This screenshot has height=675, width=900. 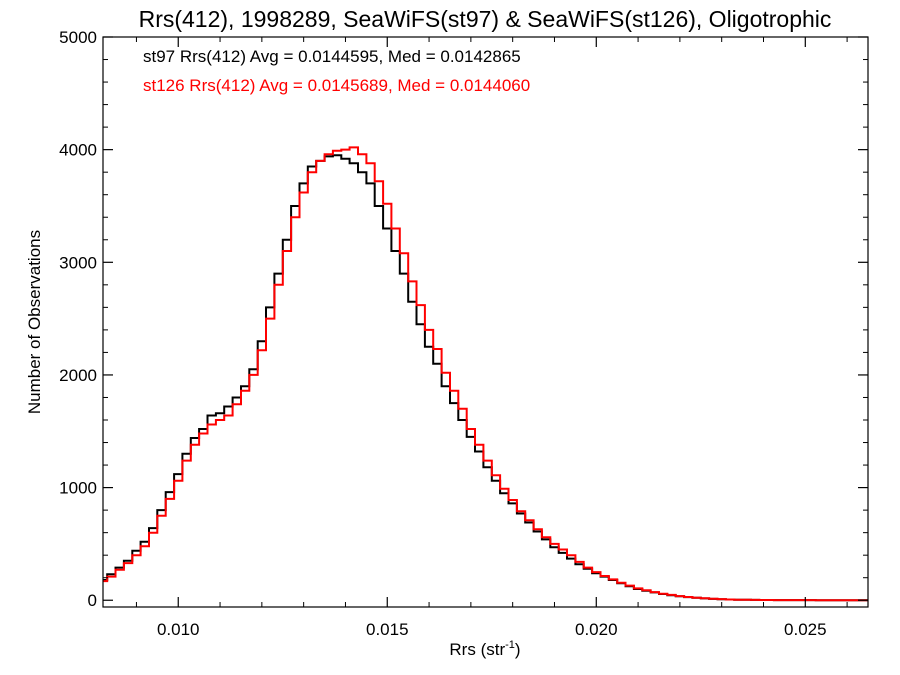 I want to click on y-tick-label: 0, so click(x=92, y=600).